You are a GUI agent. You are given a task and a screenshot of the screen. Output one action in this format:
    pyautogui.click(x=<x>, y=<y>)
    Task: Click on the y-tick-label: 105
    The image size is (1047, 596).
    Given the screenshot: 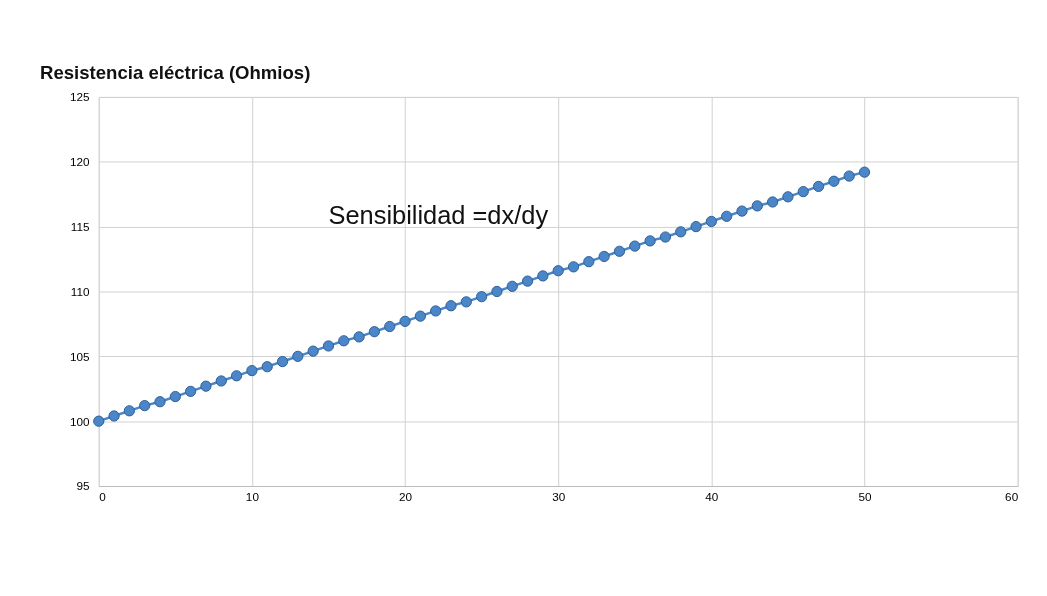 What is the action you would take?
    pyautogui.click(x=79, y=356)
    